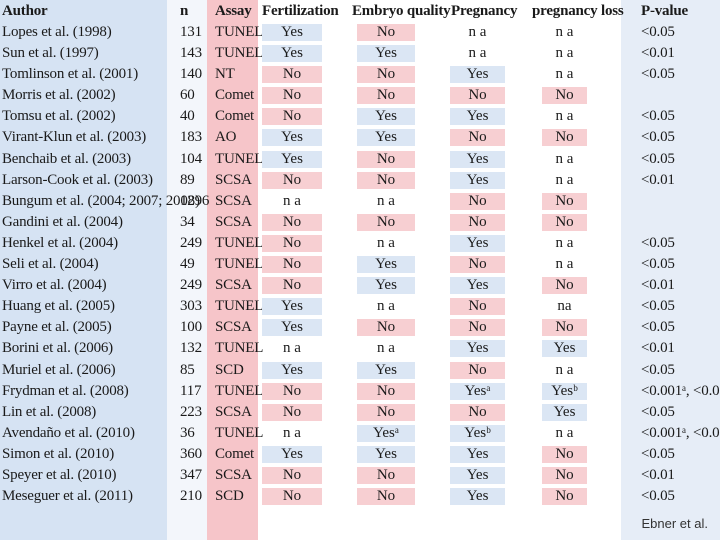 The height and width of the screenshot is (540, 720). Describe the element at coordinates (191, 158) in the screenshot. I see `n-cell: 104` at that location.